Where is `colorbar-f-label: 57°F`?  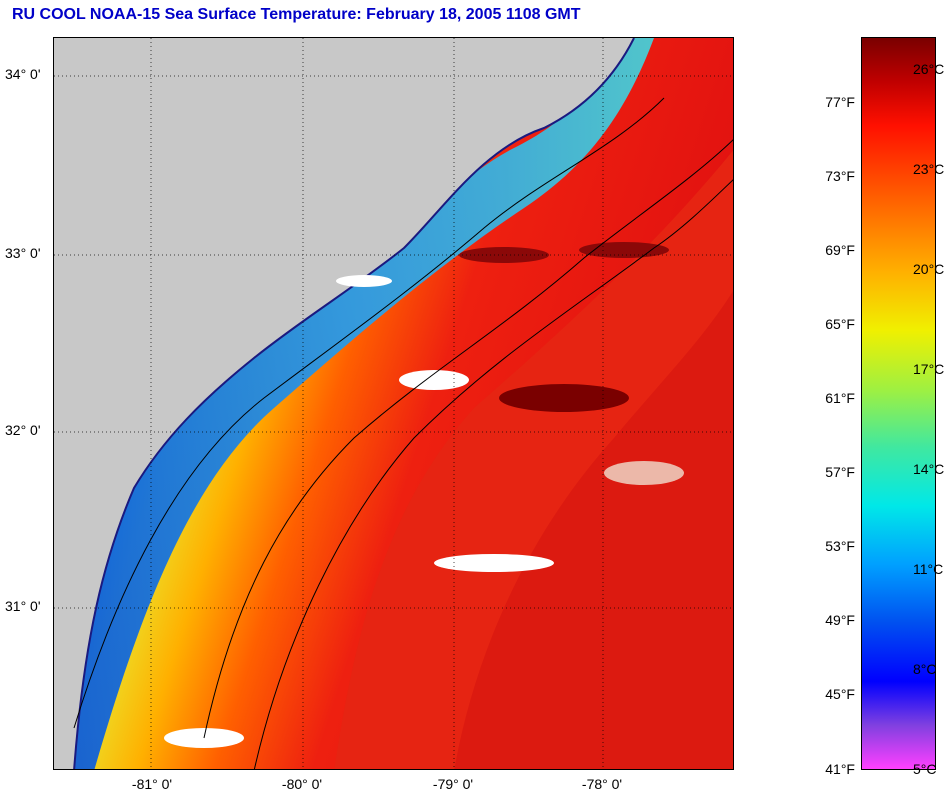 colorbar-f-label: 57°F is located at coordinates (840, 472).